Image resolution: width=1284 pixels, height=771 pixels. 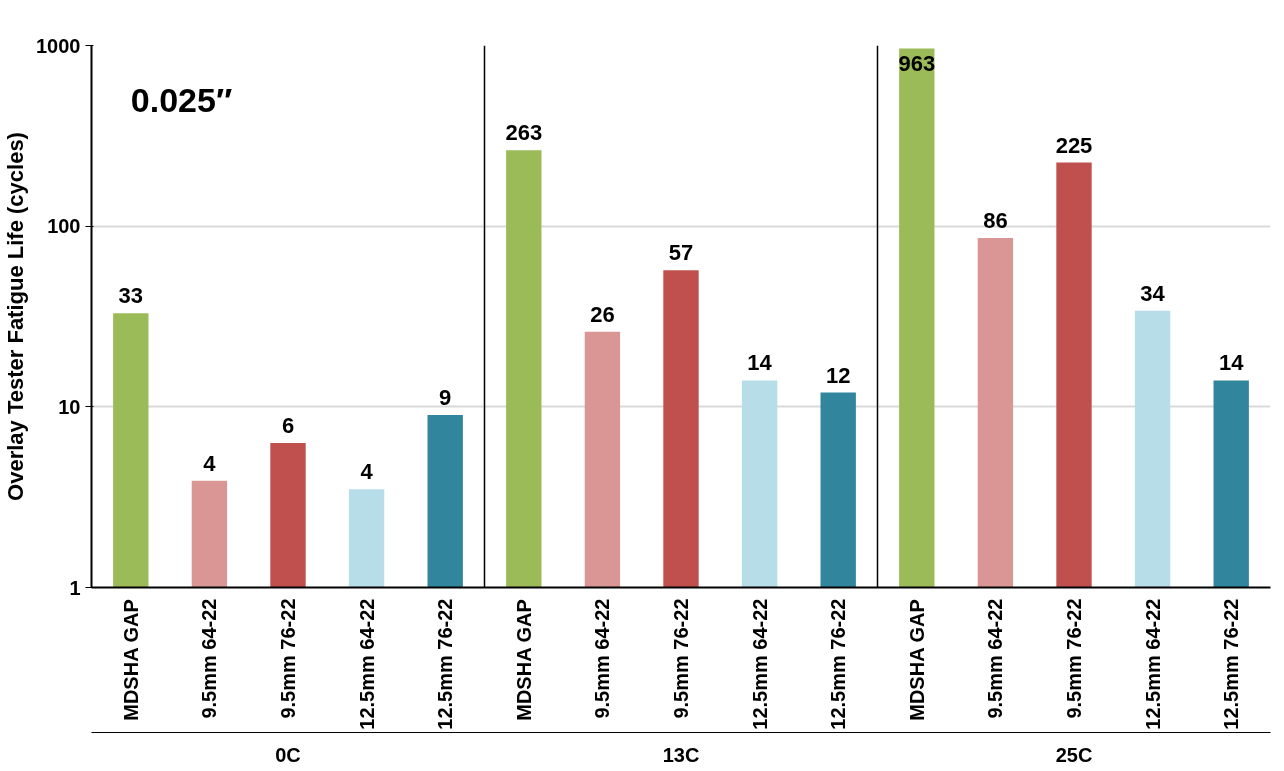 I want to click on text: 0C, so click(x=288, y=754).